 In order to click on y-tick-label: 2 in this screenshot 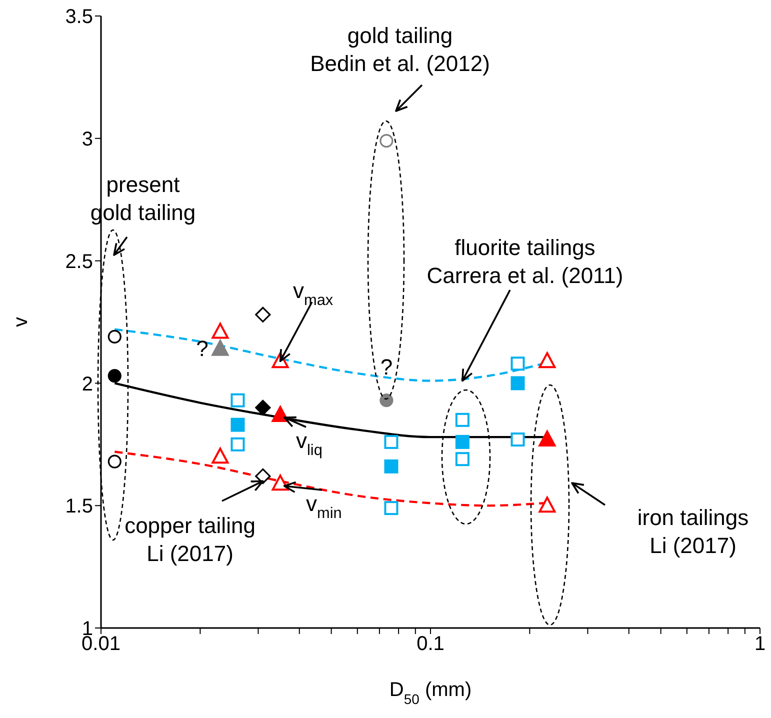, I will do `click(87, 384)`.